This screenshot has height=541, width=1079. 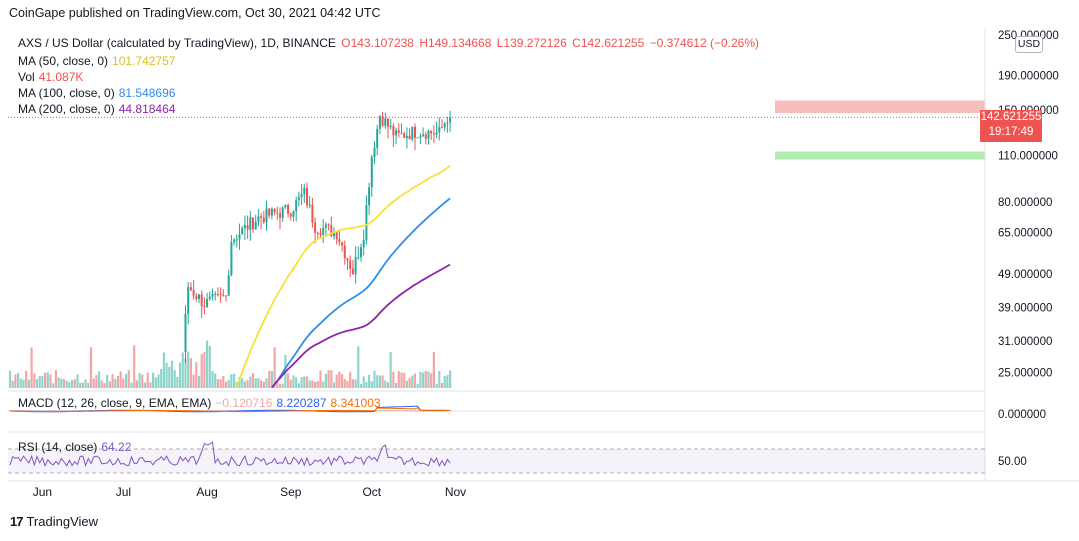 I want to click on x-axis: Jun Jul Aug Sep Oct Nov, so click(x=249, y=492).